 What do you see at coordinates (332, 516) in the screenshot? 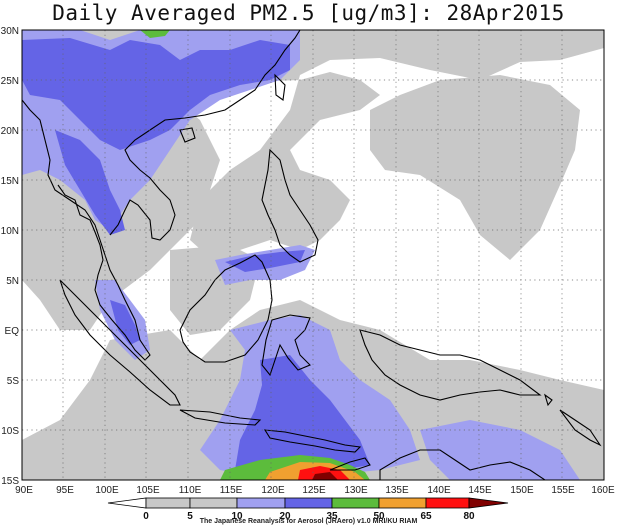
I see `colorbar-tick: 35` at bounding box center [332, 516].